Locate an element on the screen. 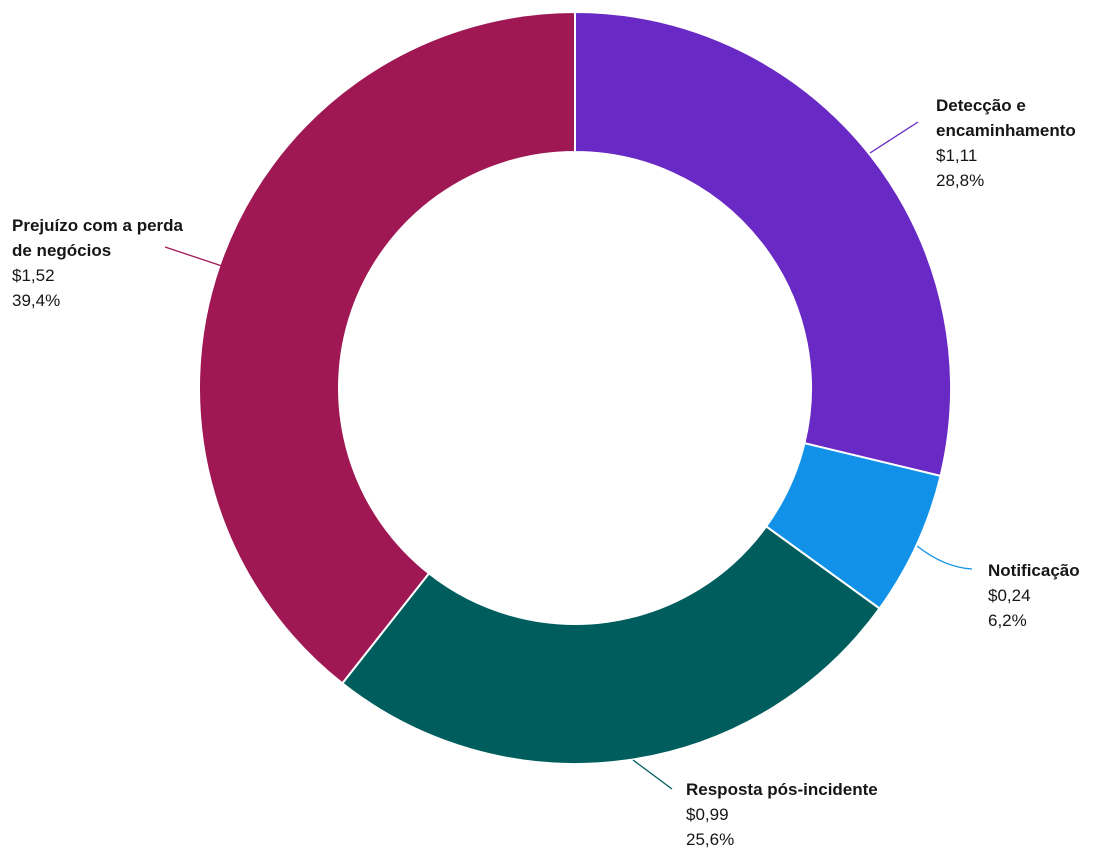  leader-resposta is located at coordinates (652, 774).